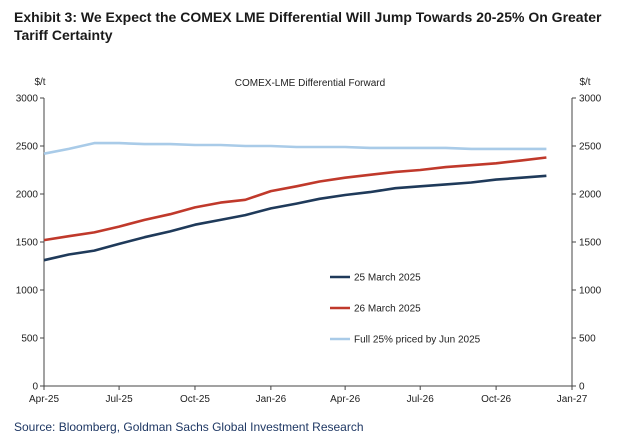  Describe the element at coordinates (27, 195) in the screenshot. I see `y-tick-label-left: 2000` at that location.